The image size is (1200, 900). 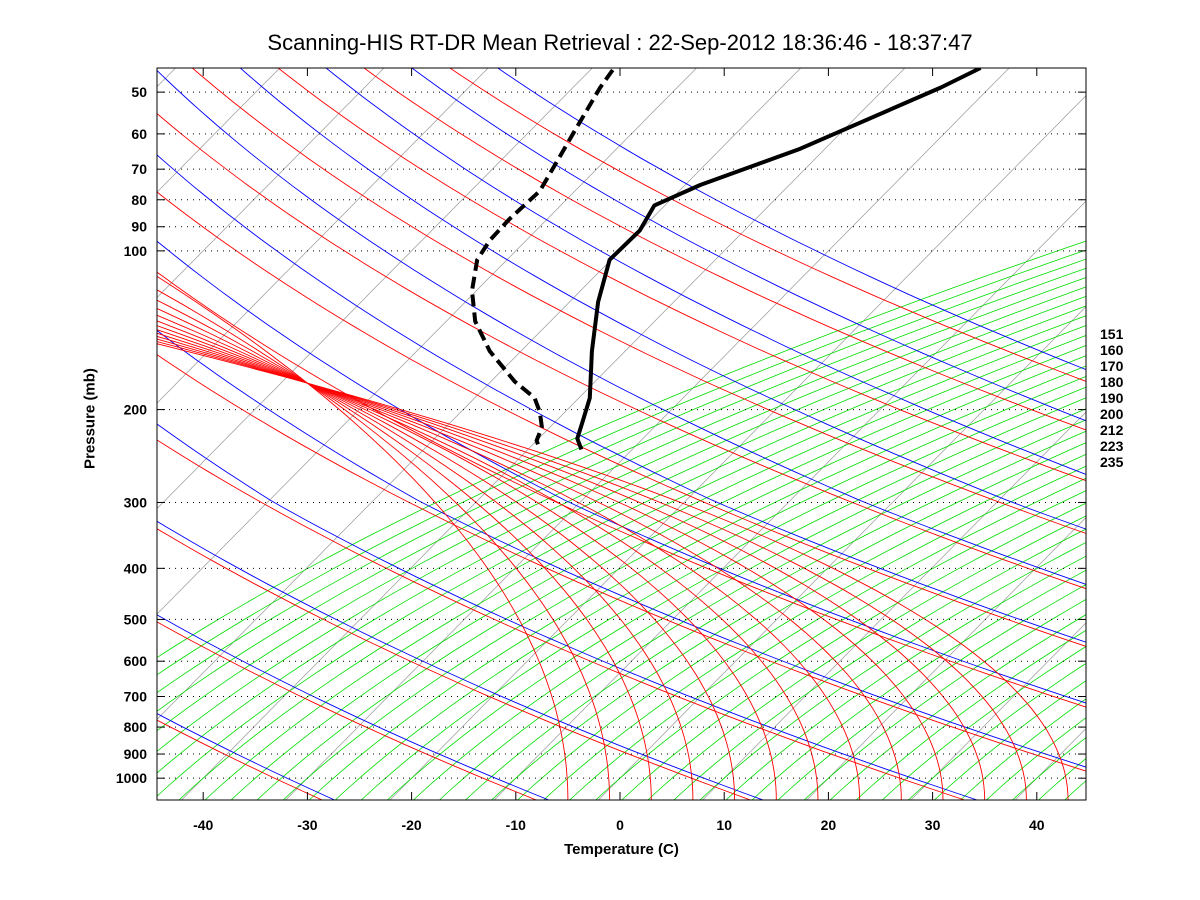 What do you see at coordinates (131, 778) in the screenshot?
I see `y-tick-label: 1000` at bounding box center [131, 778].